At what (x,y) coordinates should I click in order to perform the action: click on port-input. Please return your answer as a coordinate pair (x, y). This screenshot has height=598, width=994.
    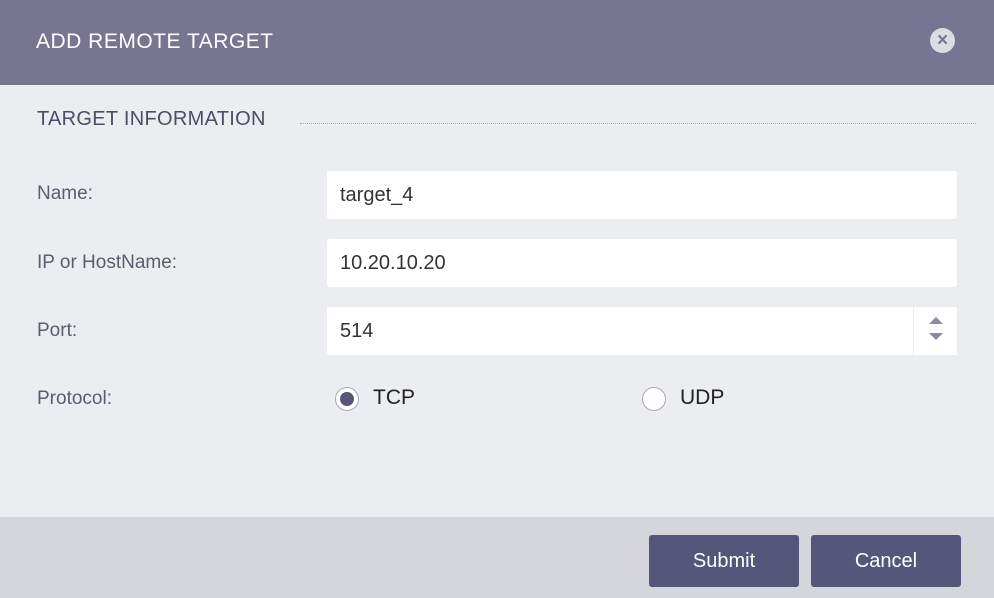
    Looking at the image, I should click on (642, 331).